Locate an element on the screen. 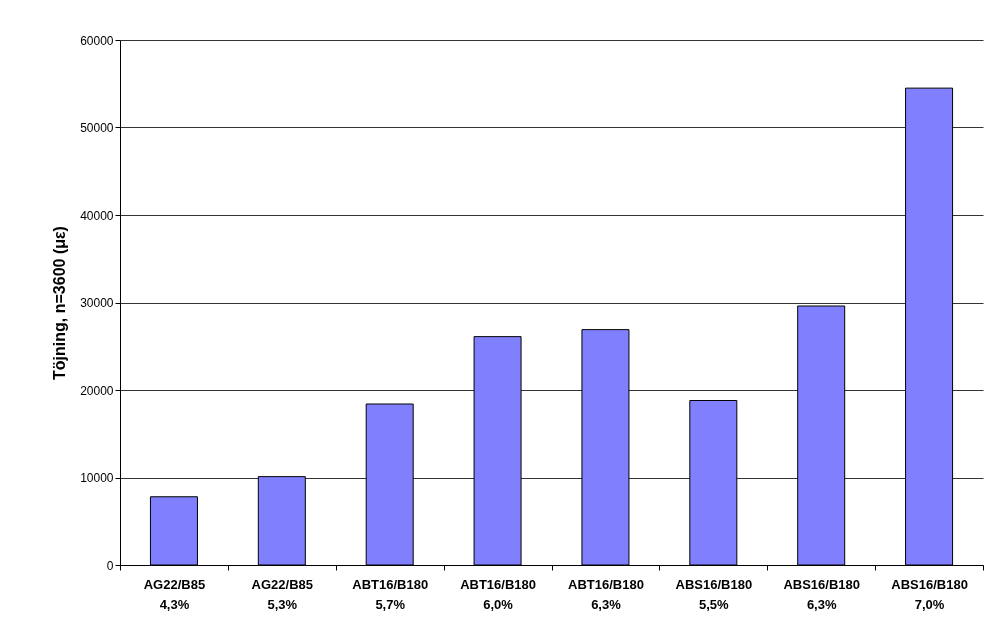 This screenshot has height=632, width=1006. y-axis-title: Töjning, n=3600 (με) is located at coordinates (60, 303).